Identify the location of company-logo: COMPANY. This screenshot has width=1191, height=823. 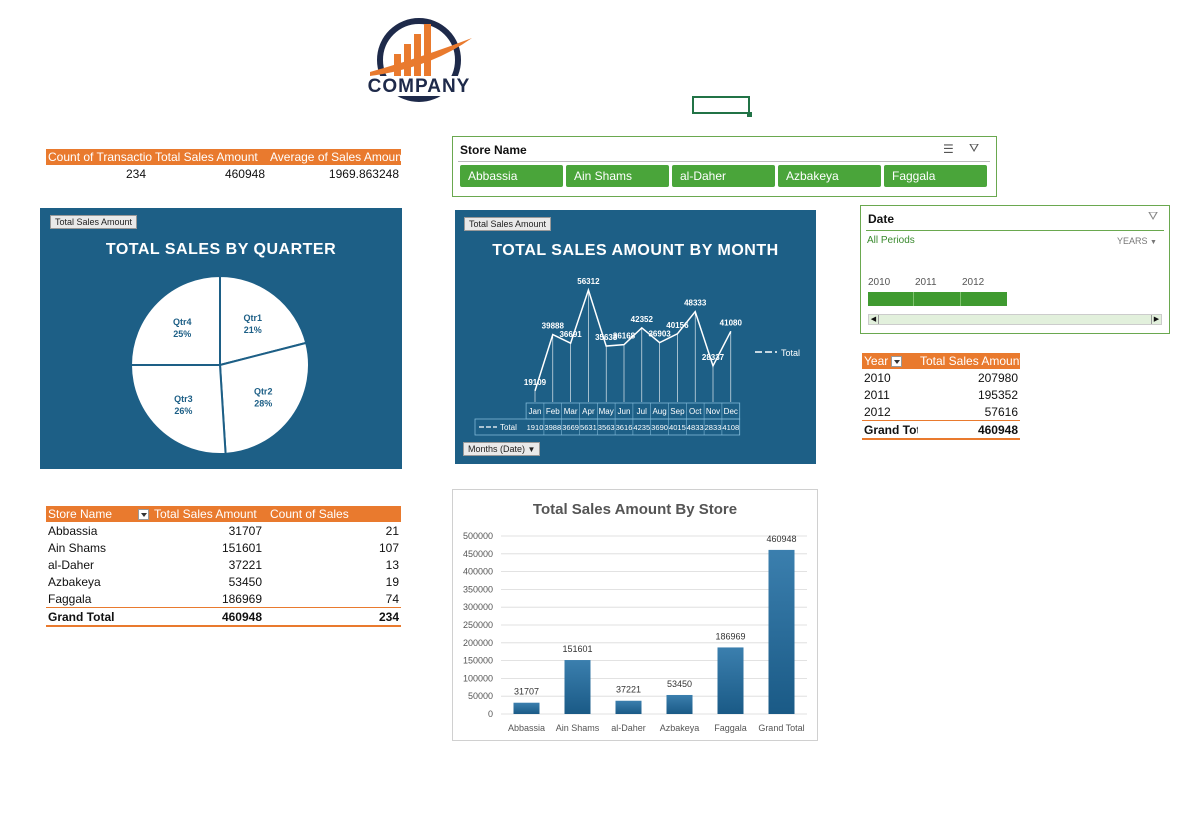
(419, 65).